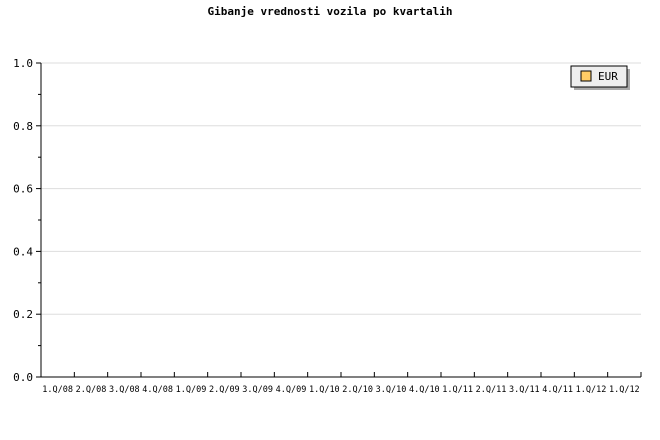 The height and width of the screenshot is (440, 660). What do you see at coordinates (257, 390) in the screenshot?
I see `x-tick-label: 3.Q/09` at bounding box center [257, 390].